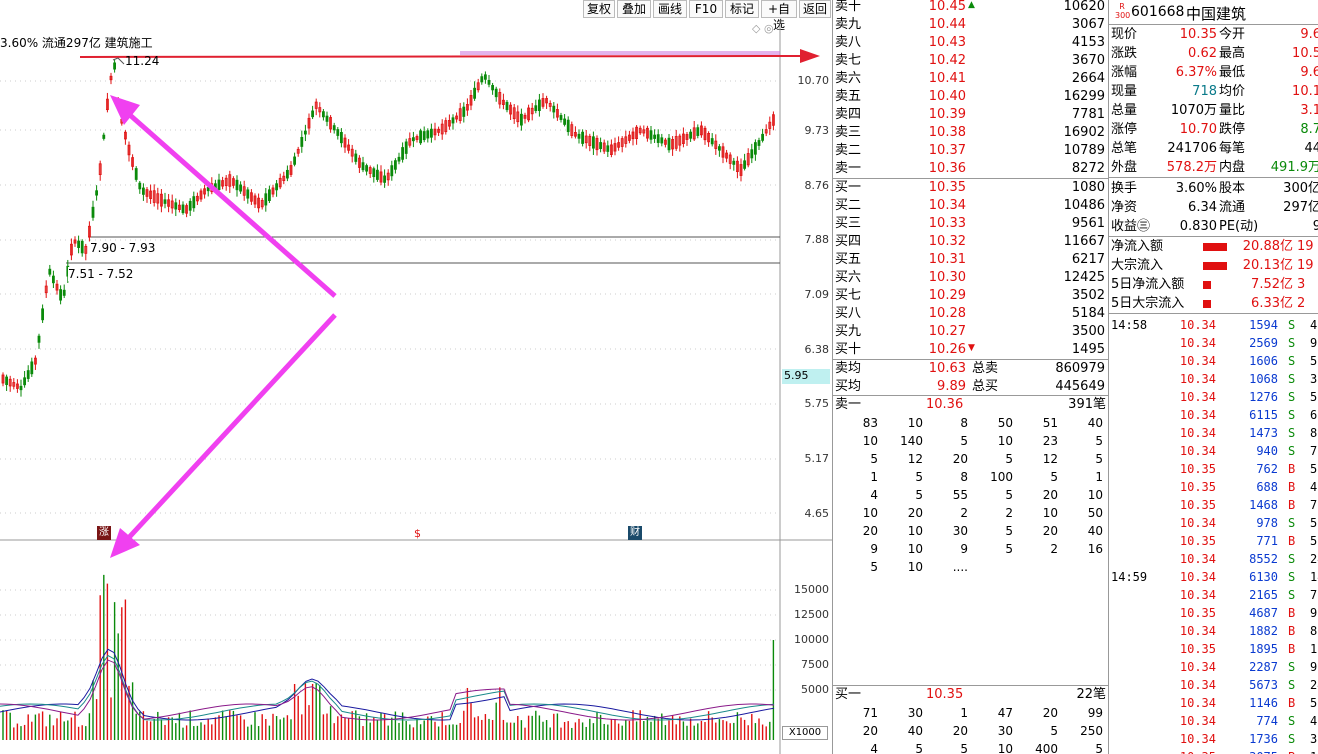 This screenshot has width=1318, height=754. I want to click on limit-up-marker: 涨, so click(104, 533).